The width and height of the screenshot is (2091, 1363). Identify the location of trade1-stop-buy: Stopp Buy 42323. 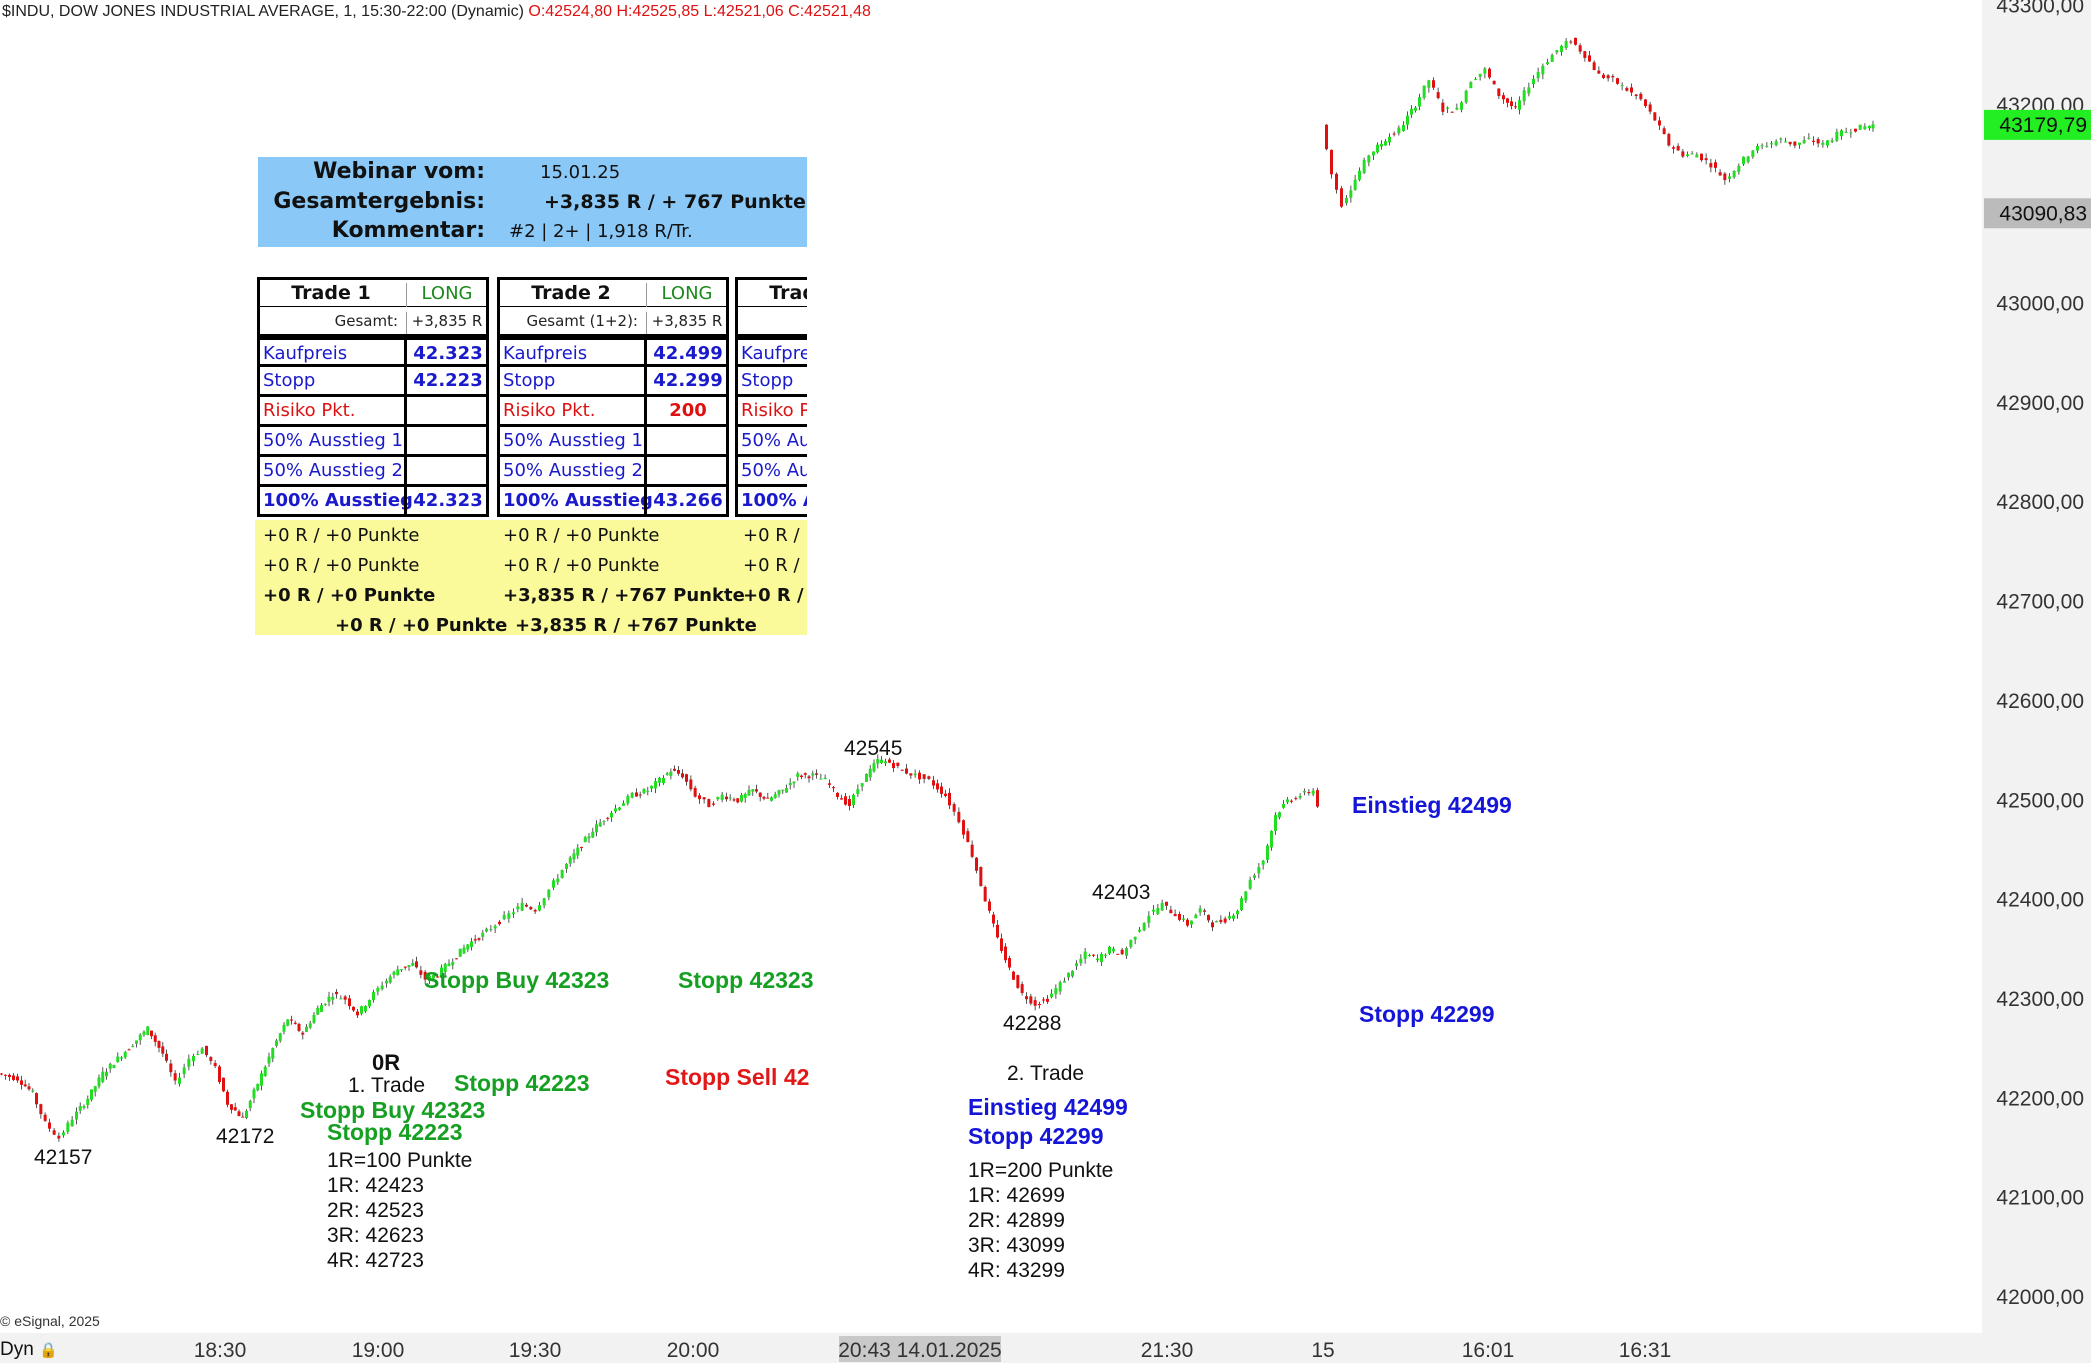
(393, 1110).